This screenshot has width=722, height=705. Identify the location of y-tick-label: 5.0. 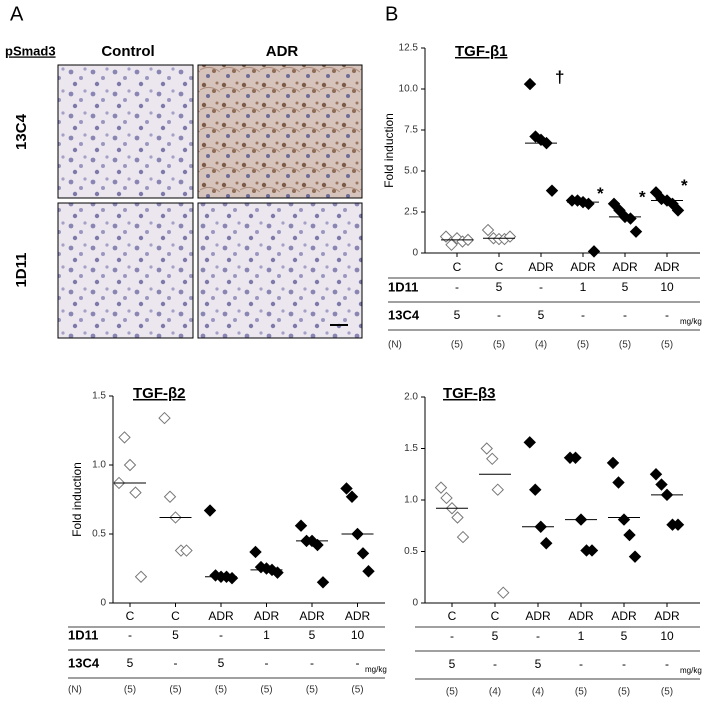
(411, 171).